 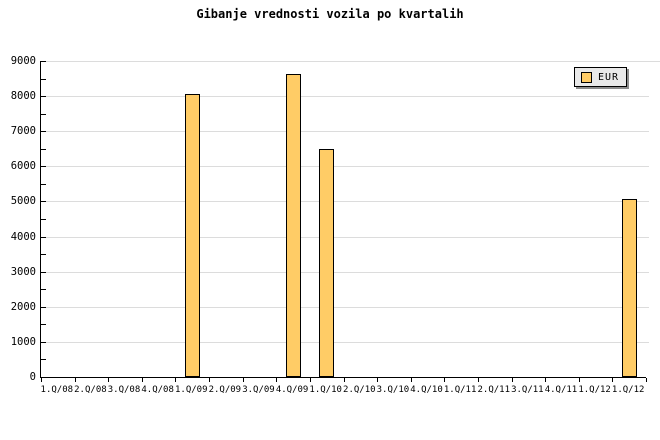 What do you see at coordinates (90, 390) in the screenshot?
I see `x-axis-label-1: 2.Q/08` at bounding box center [90, 390].